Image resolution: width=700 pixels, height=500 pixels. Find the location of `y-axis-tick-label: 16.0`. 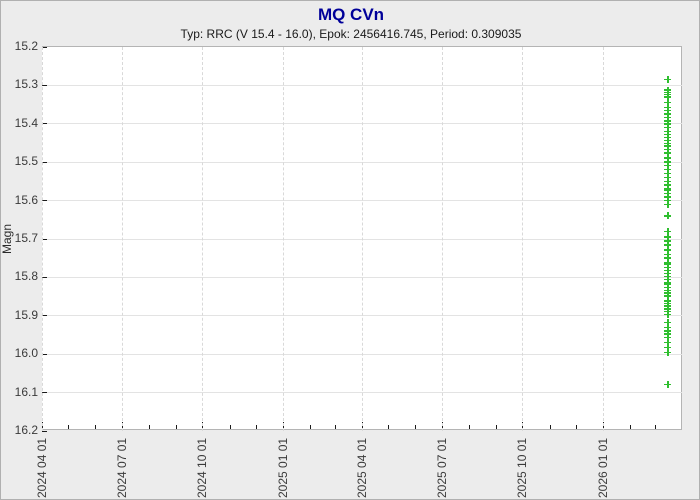

y-axis-tick-label: 16.0 is located at coordinates (26, 353).